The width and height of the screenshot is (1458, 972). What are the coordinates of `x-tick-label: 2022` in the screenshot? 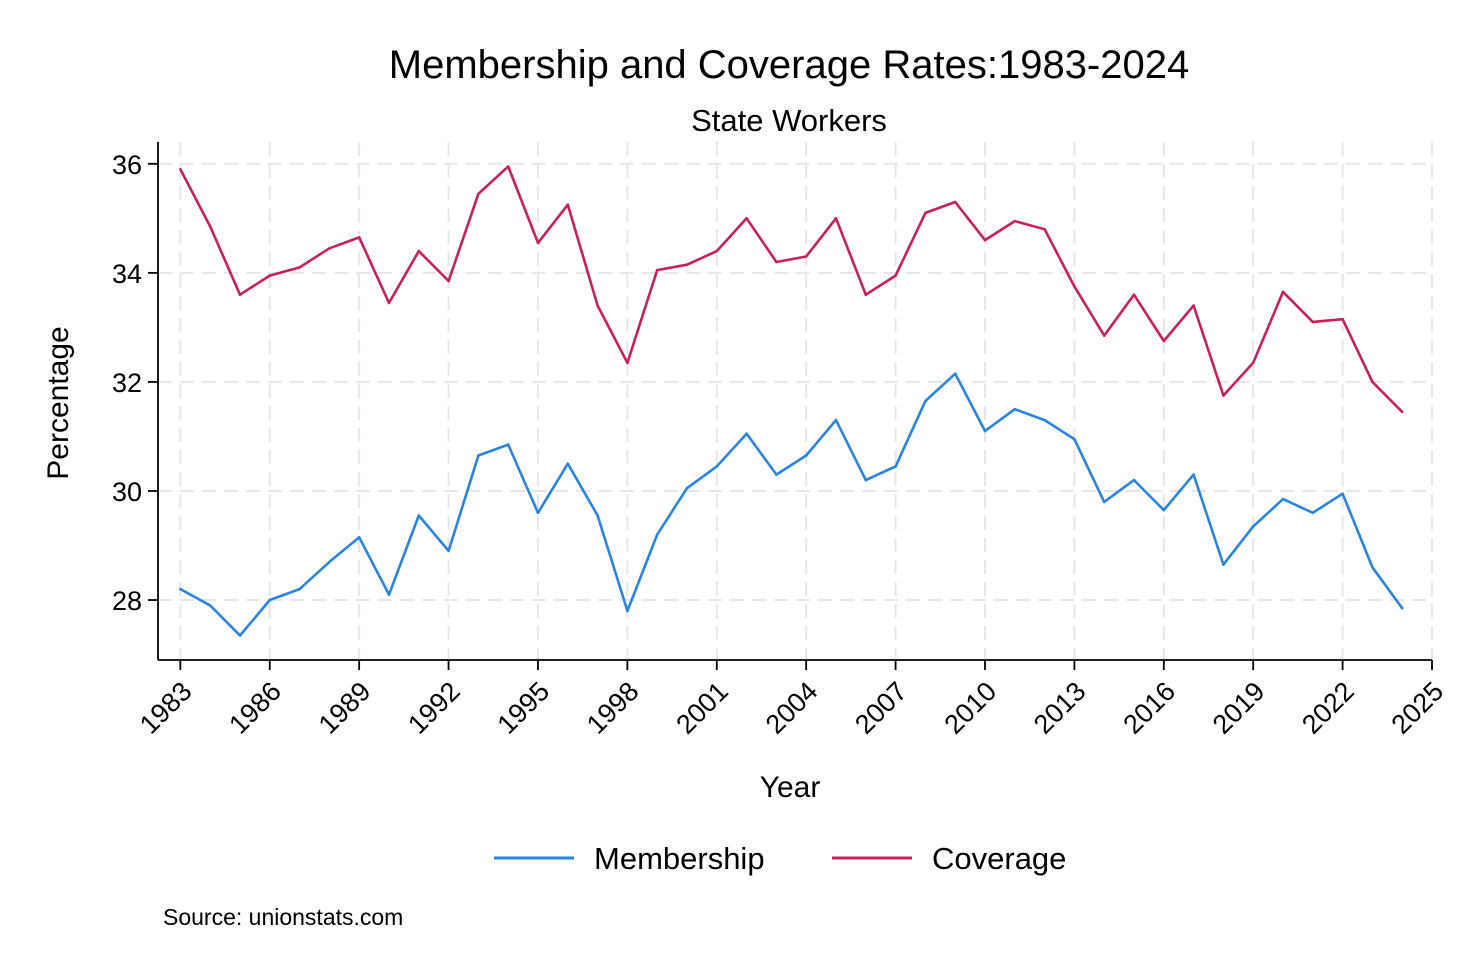 It's located at (1328, 708).